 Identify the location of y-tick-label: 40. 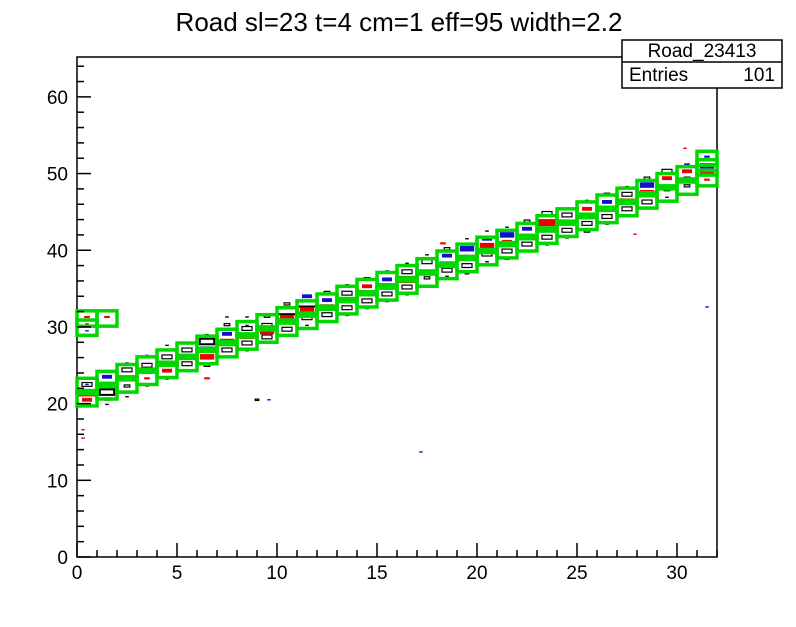
(57, 251).